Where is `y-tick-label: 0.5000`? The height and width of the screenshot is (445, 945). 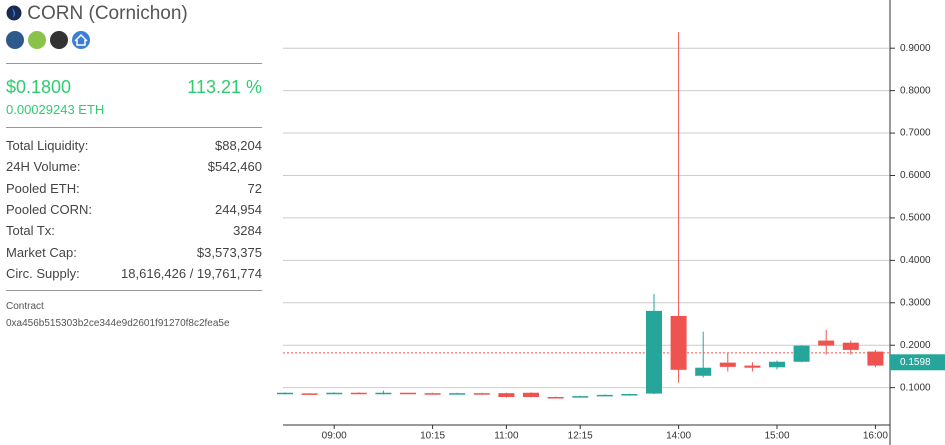
y-tick-label: 0.5000 is located at coordinates (915, 218).